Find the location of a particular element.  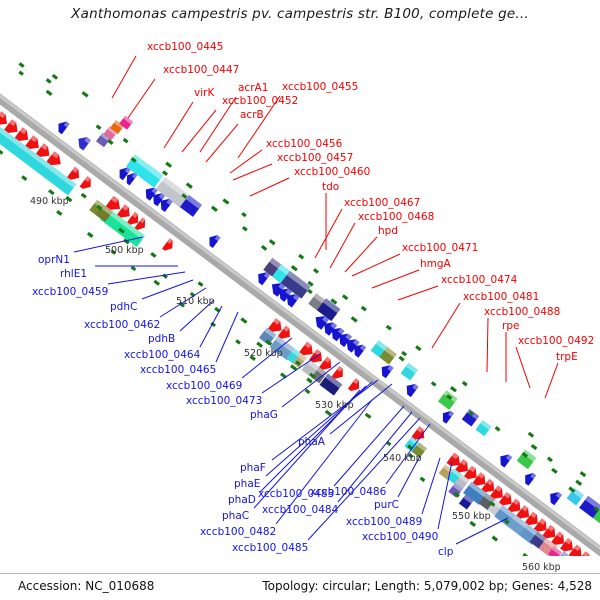

gene-label: xccb100_0462 is located at coordinates (122, 325).